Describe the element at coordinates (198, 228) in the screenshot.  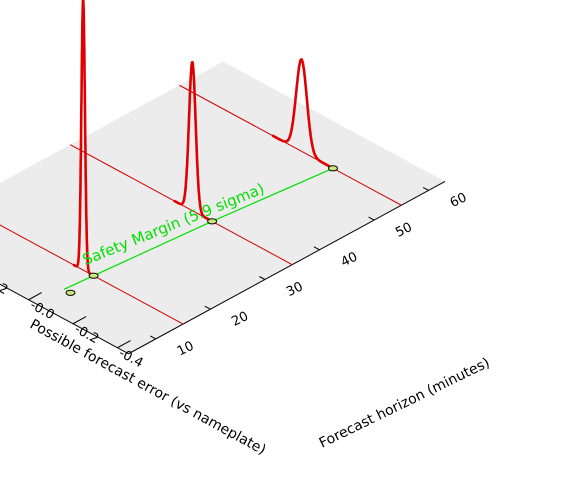
I see `safety-margin-line` at that location.